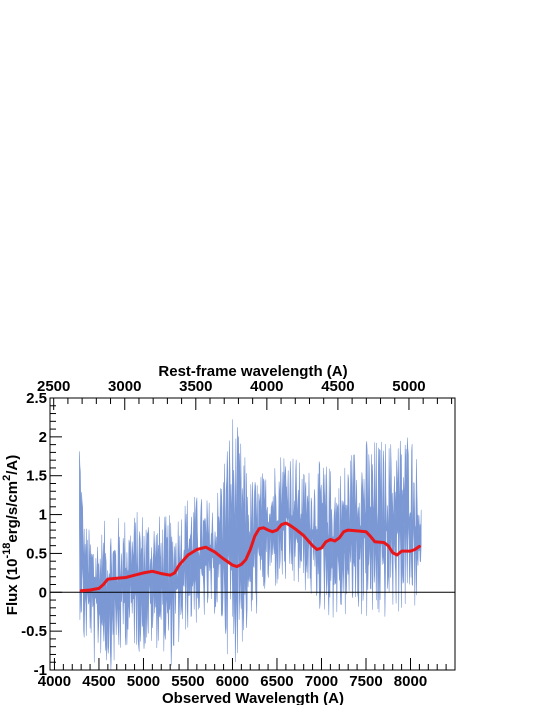 Image resolution: width=545 pixels, height=705 pixels. What do you see at coordinates (7, 551) in the screenshot?
I see `y-axis-title-exponent: -18` at bounding box center [7, 551].